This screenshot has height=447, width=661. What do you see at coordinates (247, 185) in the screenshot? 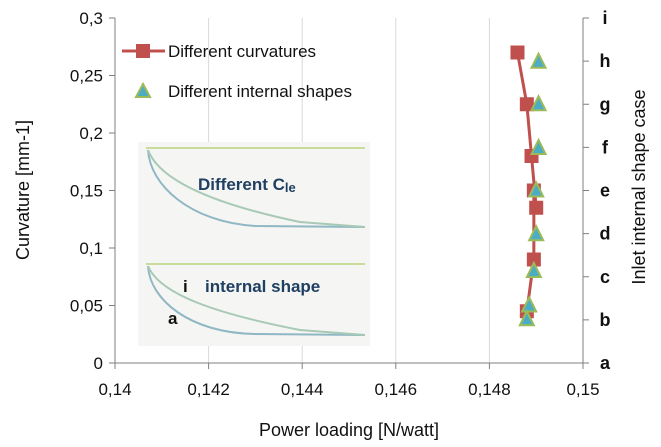
I see `inset-label-top: Different Cle` at bounding box center [247, 185].